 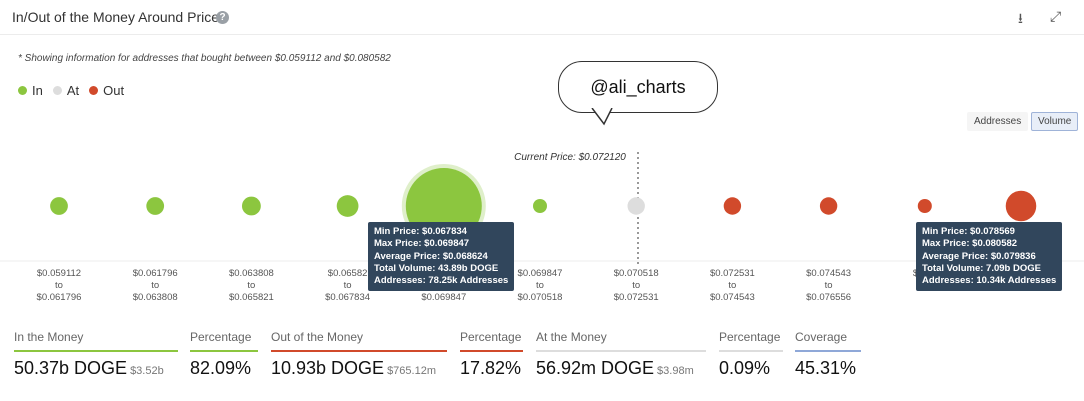 I want to click on x-tick-label: $0.065821, so click(x=251, y=297).